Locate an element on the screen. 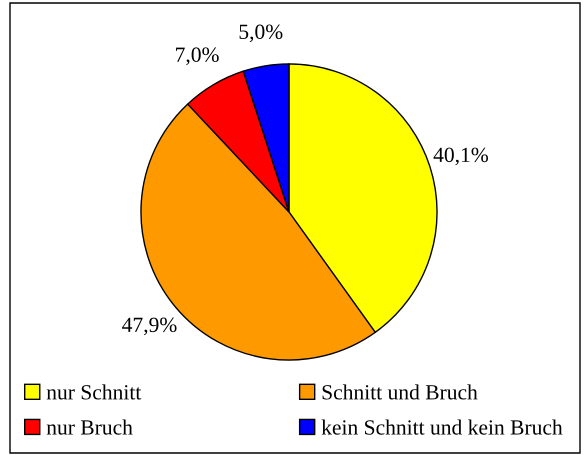  legend-label: kein Schnitt und kein Bruch is located at coordinates (442, 427).